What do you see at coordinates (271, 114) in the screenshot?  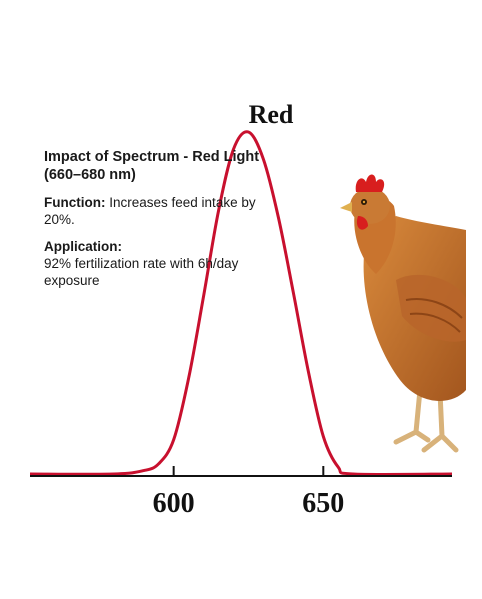 I see `peak-label: Red` at bounding box center [271, 114].